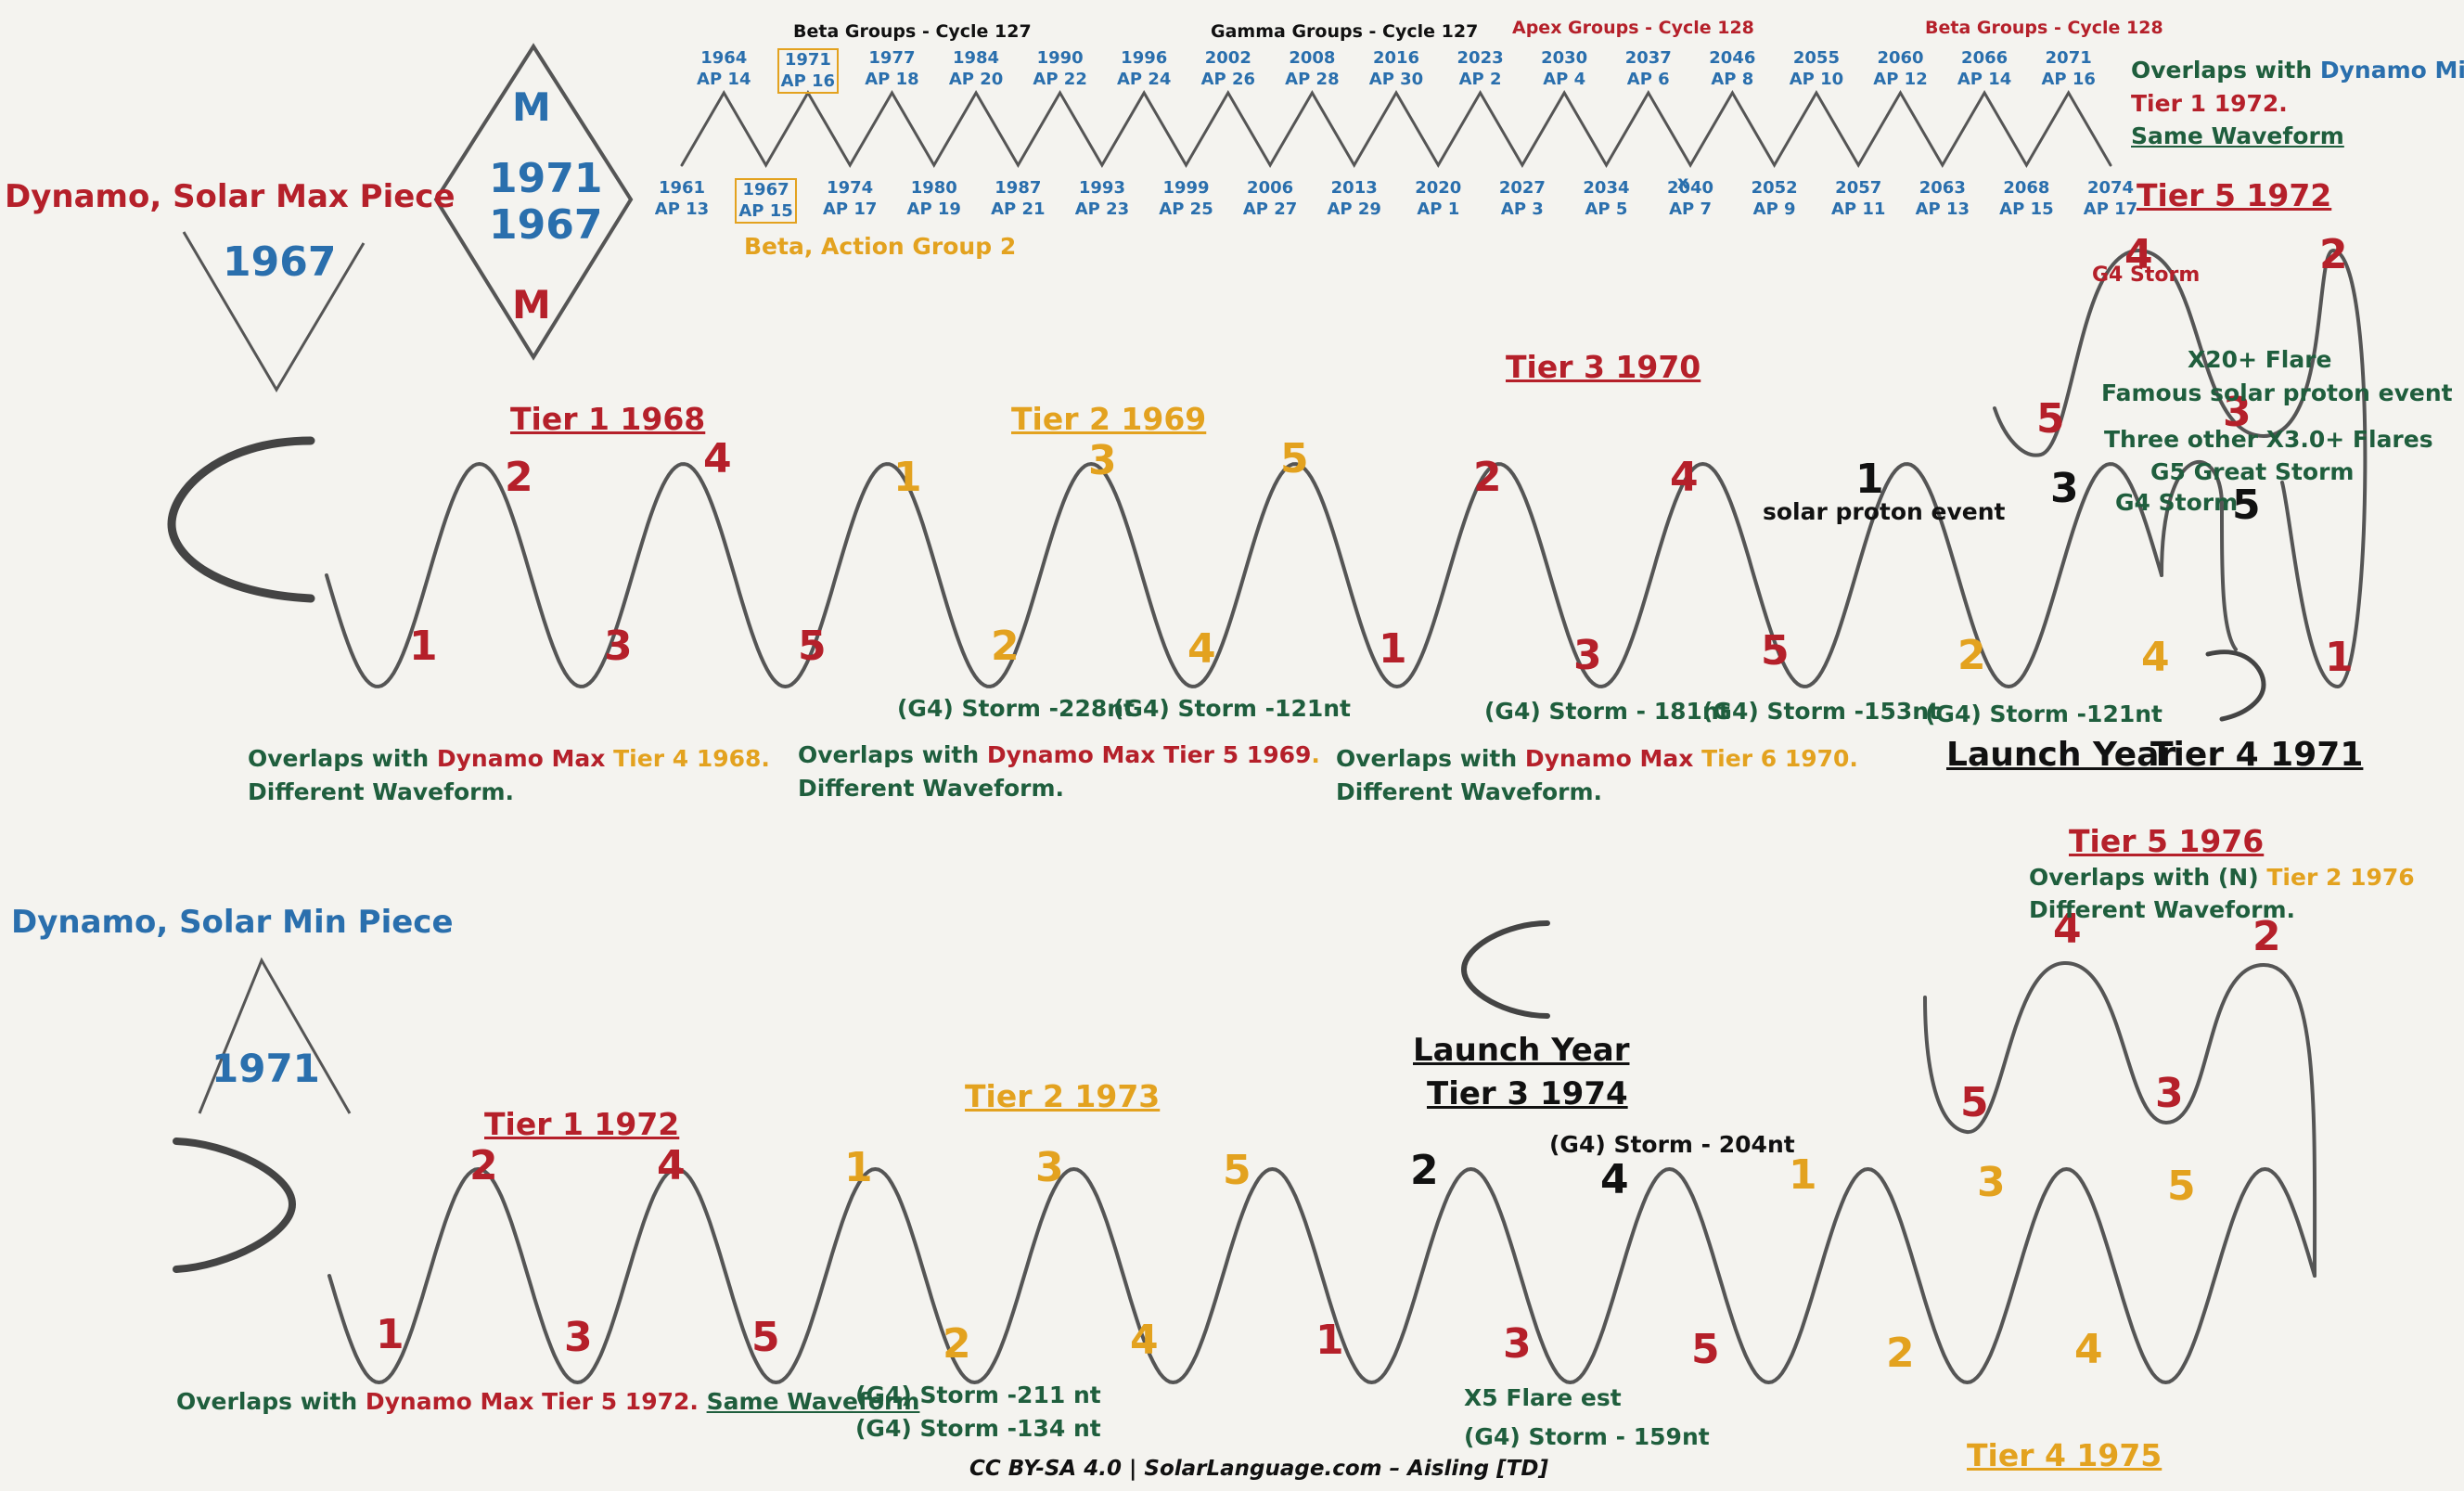 The height and width of the screenshot is (1491, 2464). What do you see at coordinates (1816, 69) in the screenshot?
I see `strip-peak-label: 2055 AP 10` at bounding box center [1816, 69].